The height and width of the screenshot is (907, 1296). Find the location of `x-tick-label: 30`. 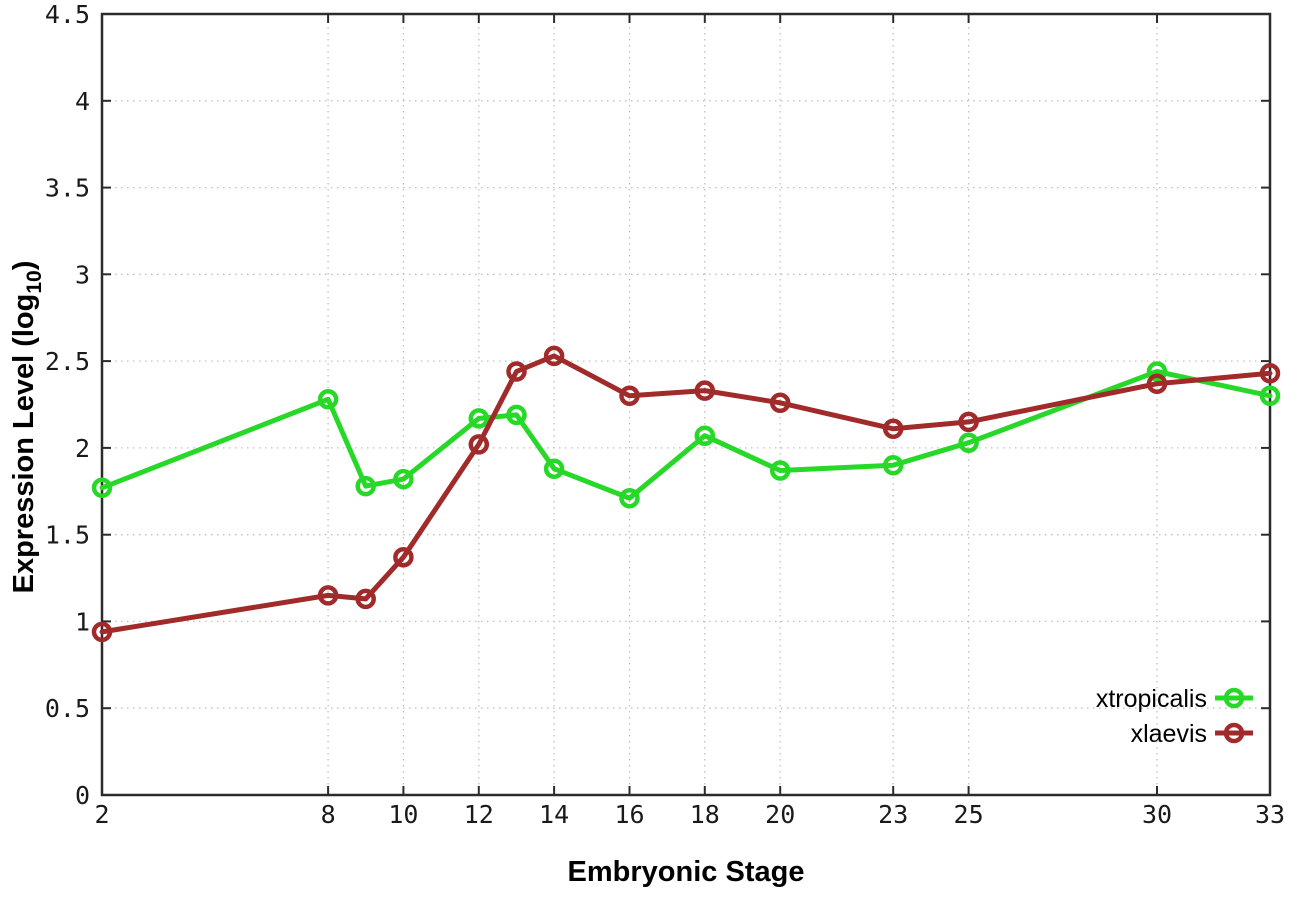

x-tick-label: 30 is located at coordinates (1157, 814).